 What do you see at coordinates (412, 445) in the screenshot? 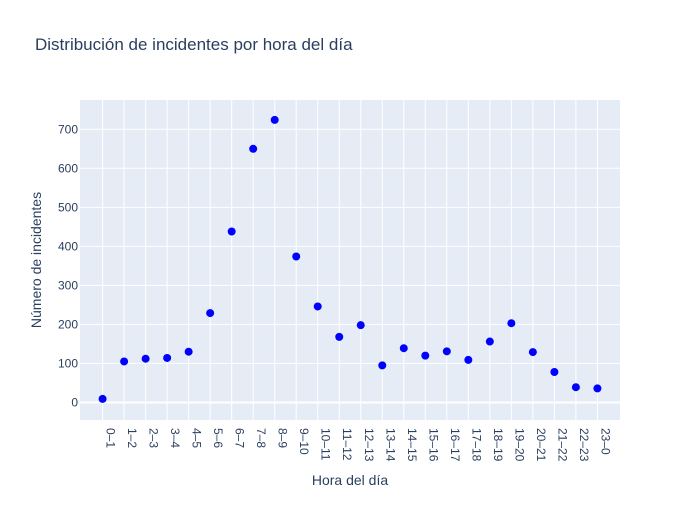
I see `x-tick-label: 14–15` at bounding box center [412, 445].